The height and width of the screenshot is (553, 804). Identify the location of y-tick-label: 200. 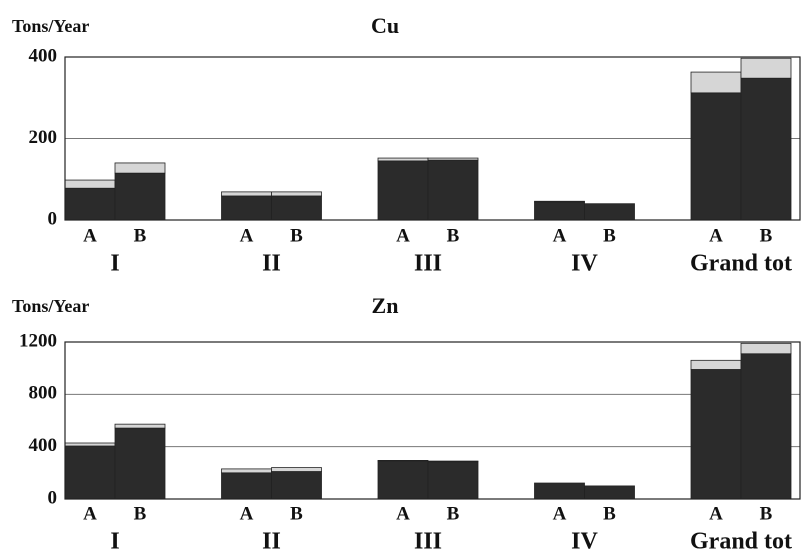
(43, 137).